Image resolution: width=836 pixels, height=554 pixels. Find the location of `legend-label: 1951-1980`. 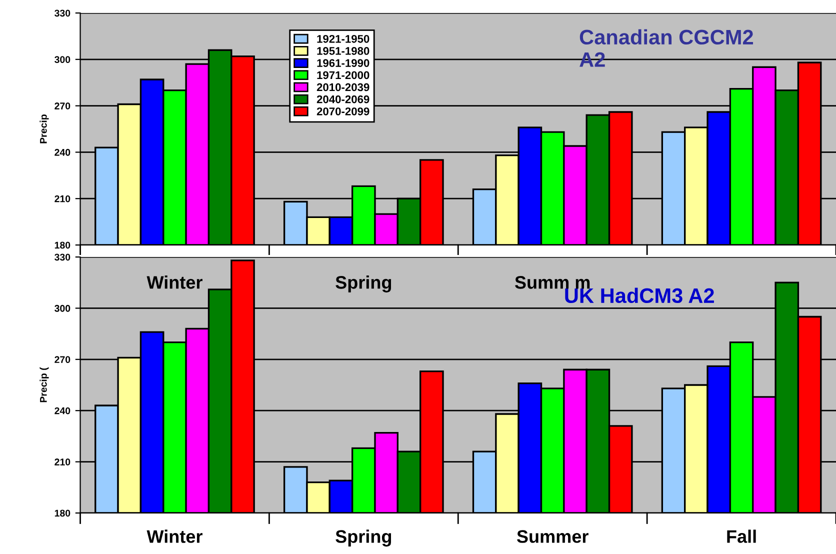

legend-label: 1951-1980 is located at coordinates (343, 51).